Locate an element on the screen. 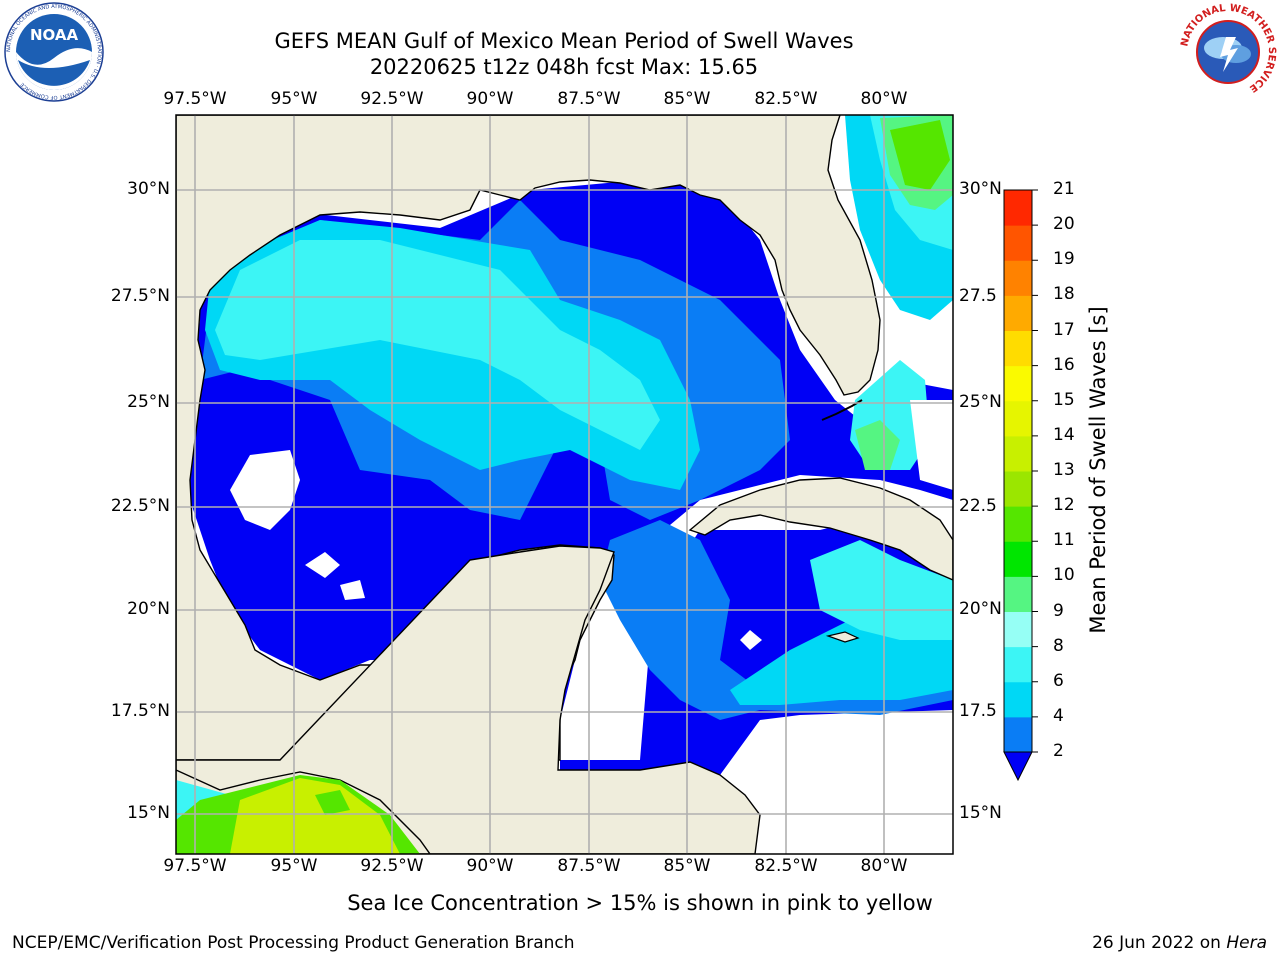 The width and height of the screenshot is (1280, 960). colorbar-tick-label: 18 is located at coordinates (1064, 294).